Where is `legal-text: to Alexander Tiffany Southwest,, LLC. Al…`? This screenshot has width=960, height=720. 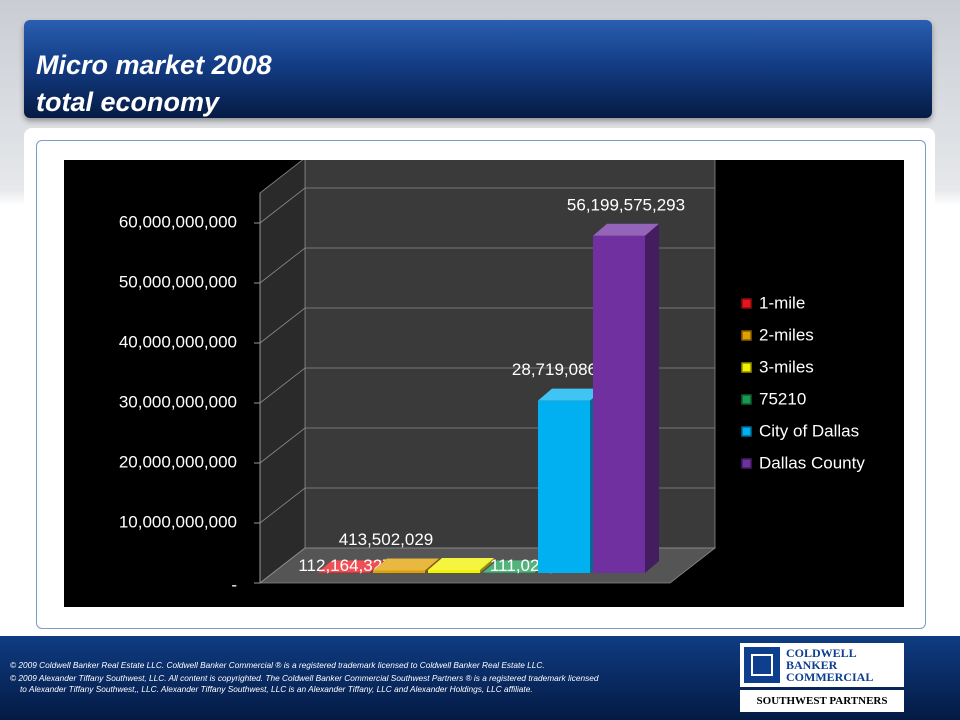 legal-text: to Alexander Tiffany Southwest,, LLC. Al… is located at coordinates (276, 689).